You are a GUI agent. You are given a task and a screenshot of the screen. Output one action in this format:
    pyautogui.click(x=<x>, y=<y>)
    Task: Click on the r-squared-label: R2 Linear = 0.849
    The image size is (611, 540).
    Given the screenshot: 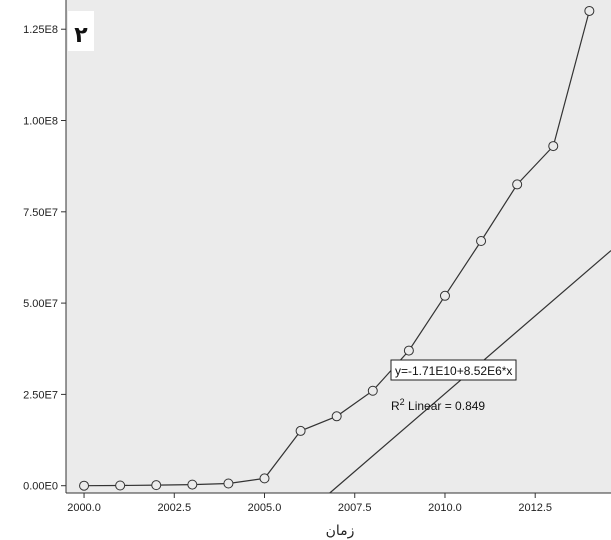 What is the action you would take?
    pyautogui.click(x=438, y=405)
    